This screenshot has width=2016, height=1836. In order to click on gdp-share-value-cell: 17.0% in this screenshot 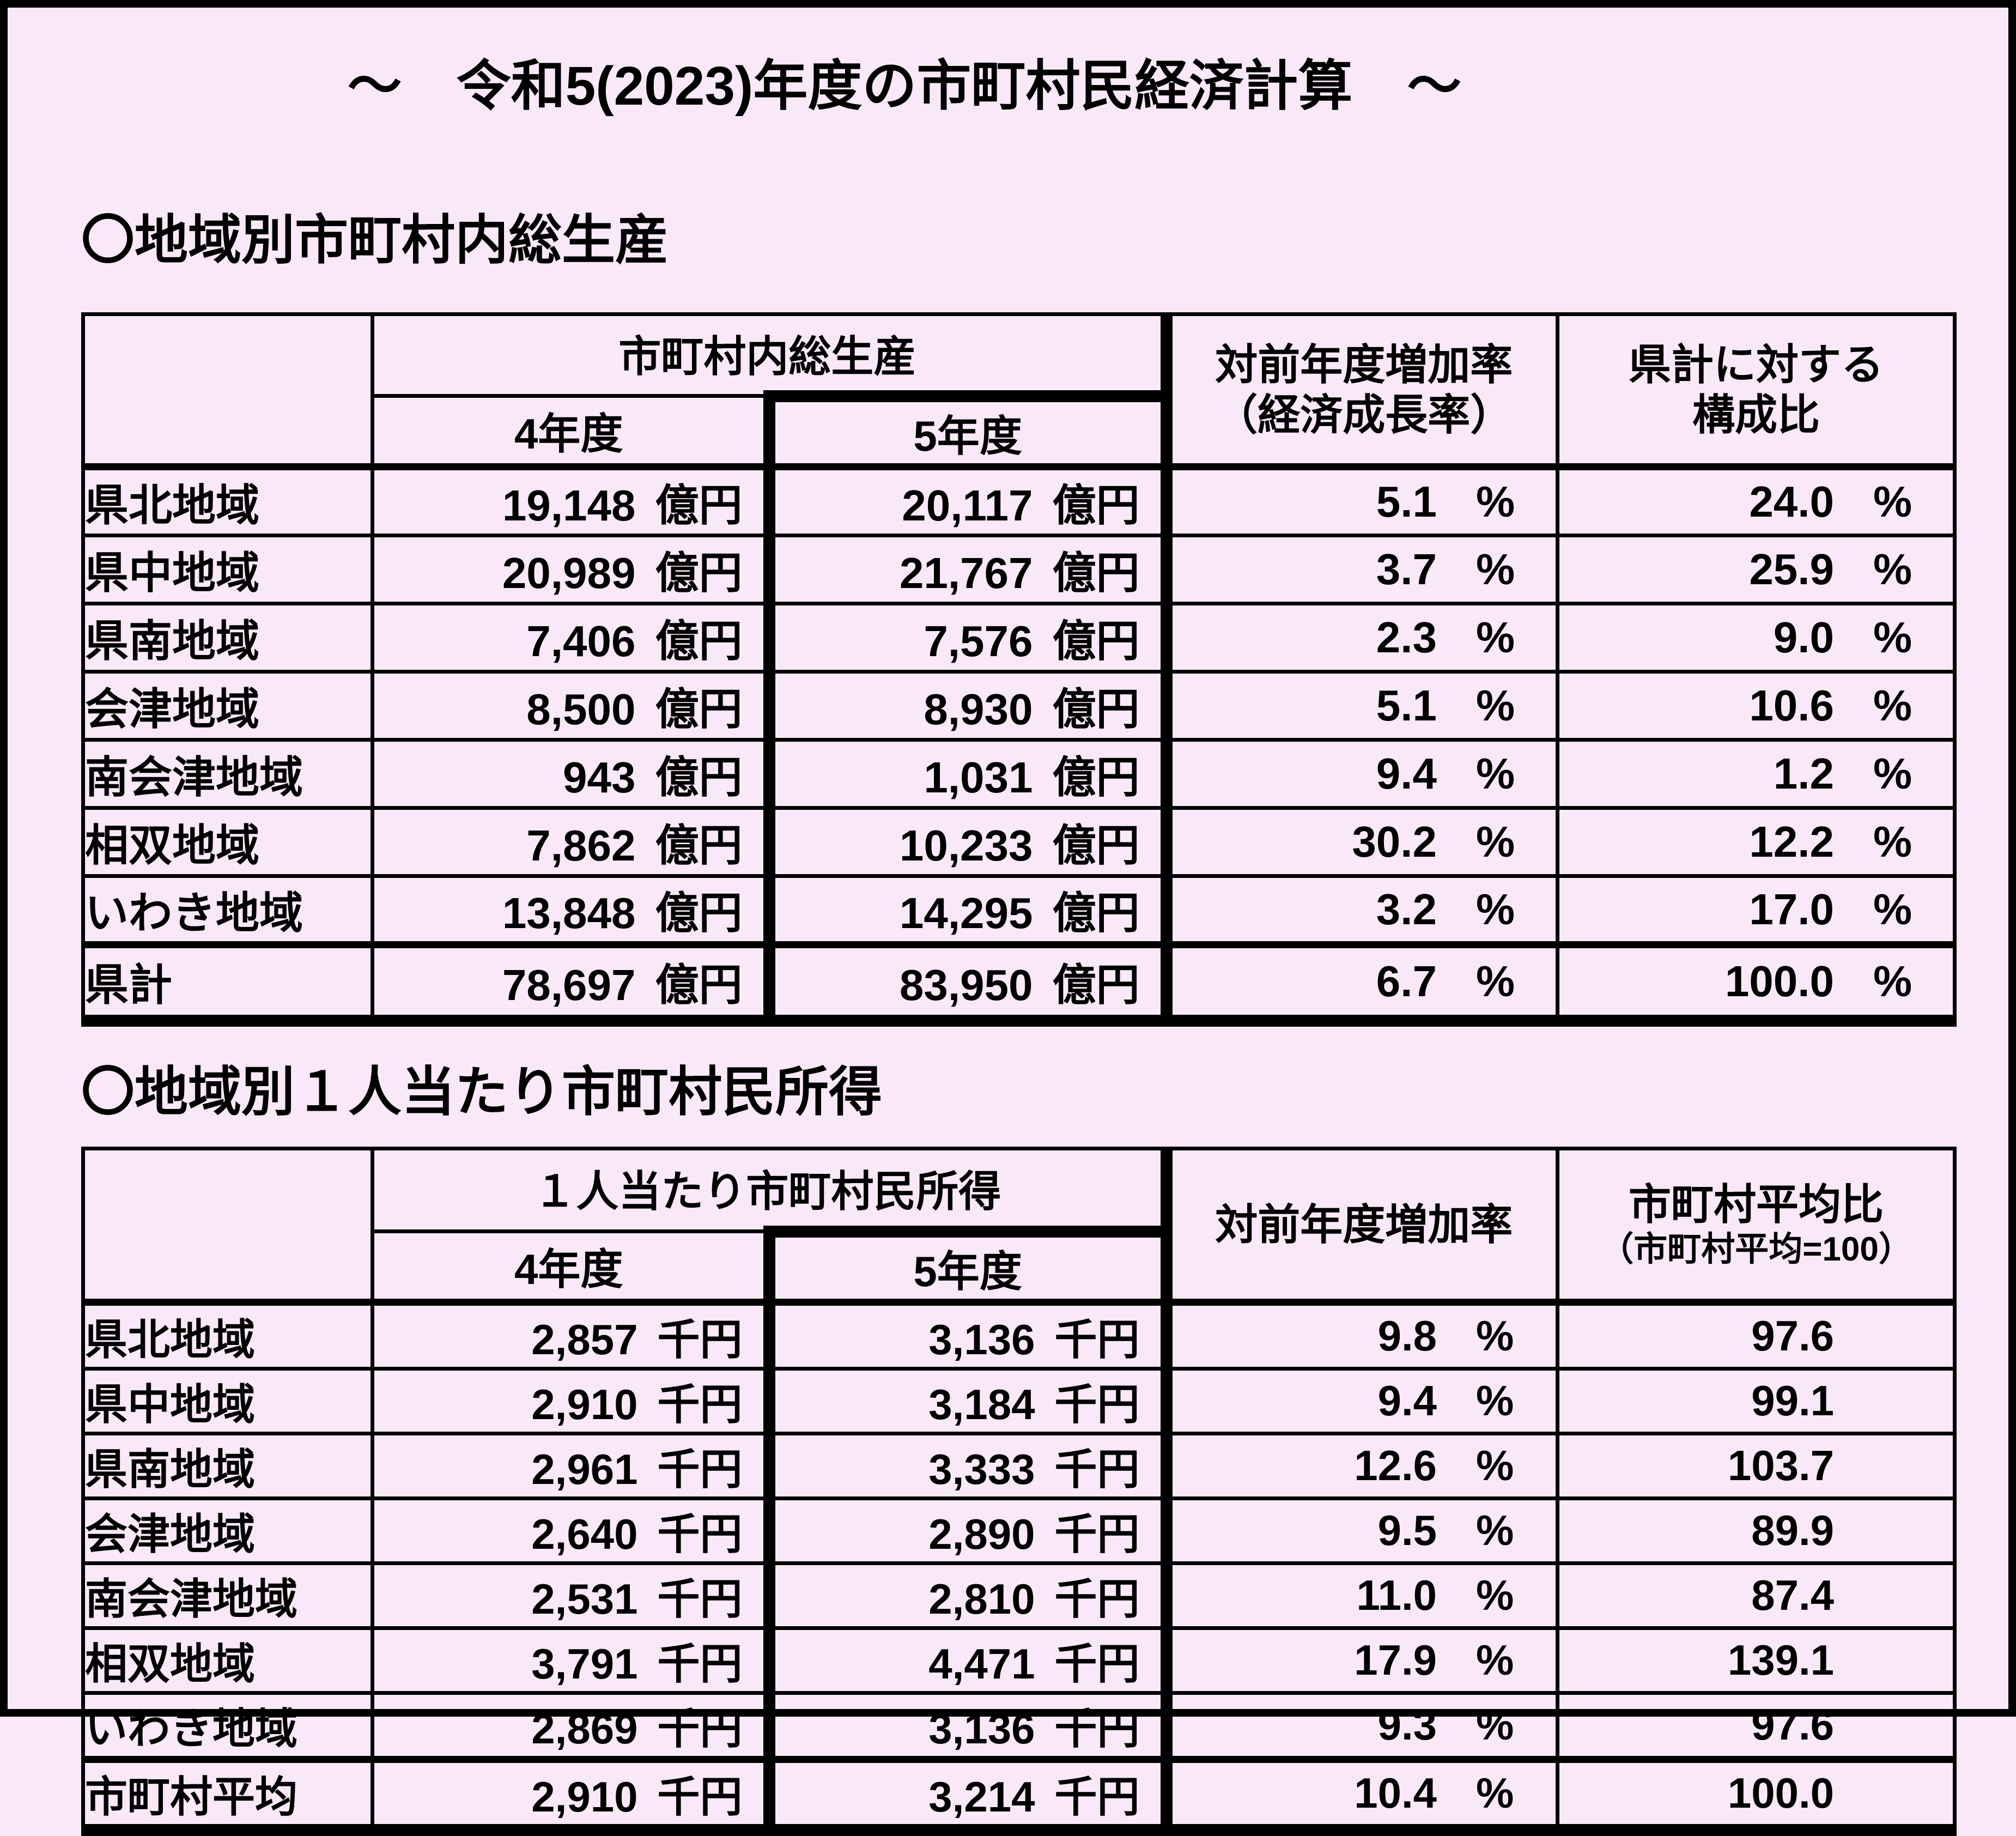, I will do `click(1756, 910)`.